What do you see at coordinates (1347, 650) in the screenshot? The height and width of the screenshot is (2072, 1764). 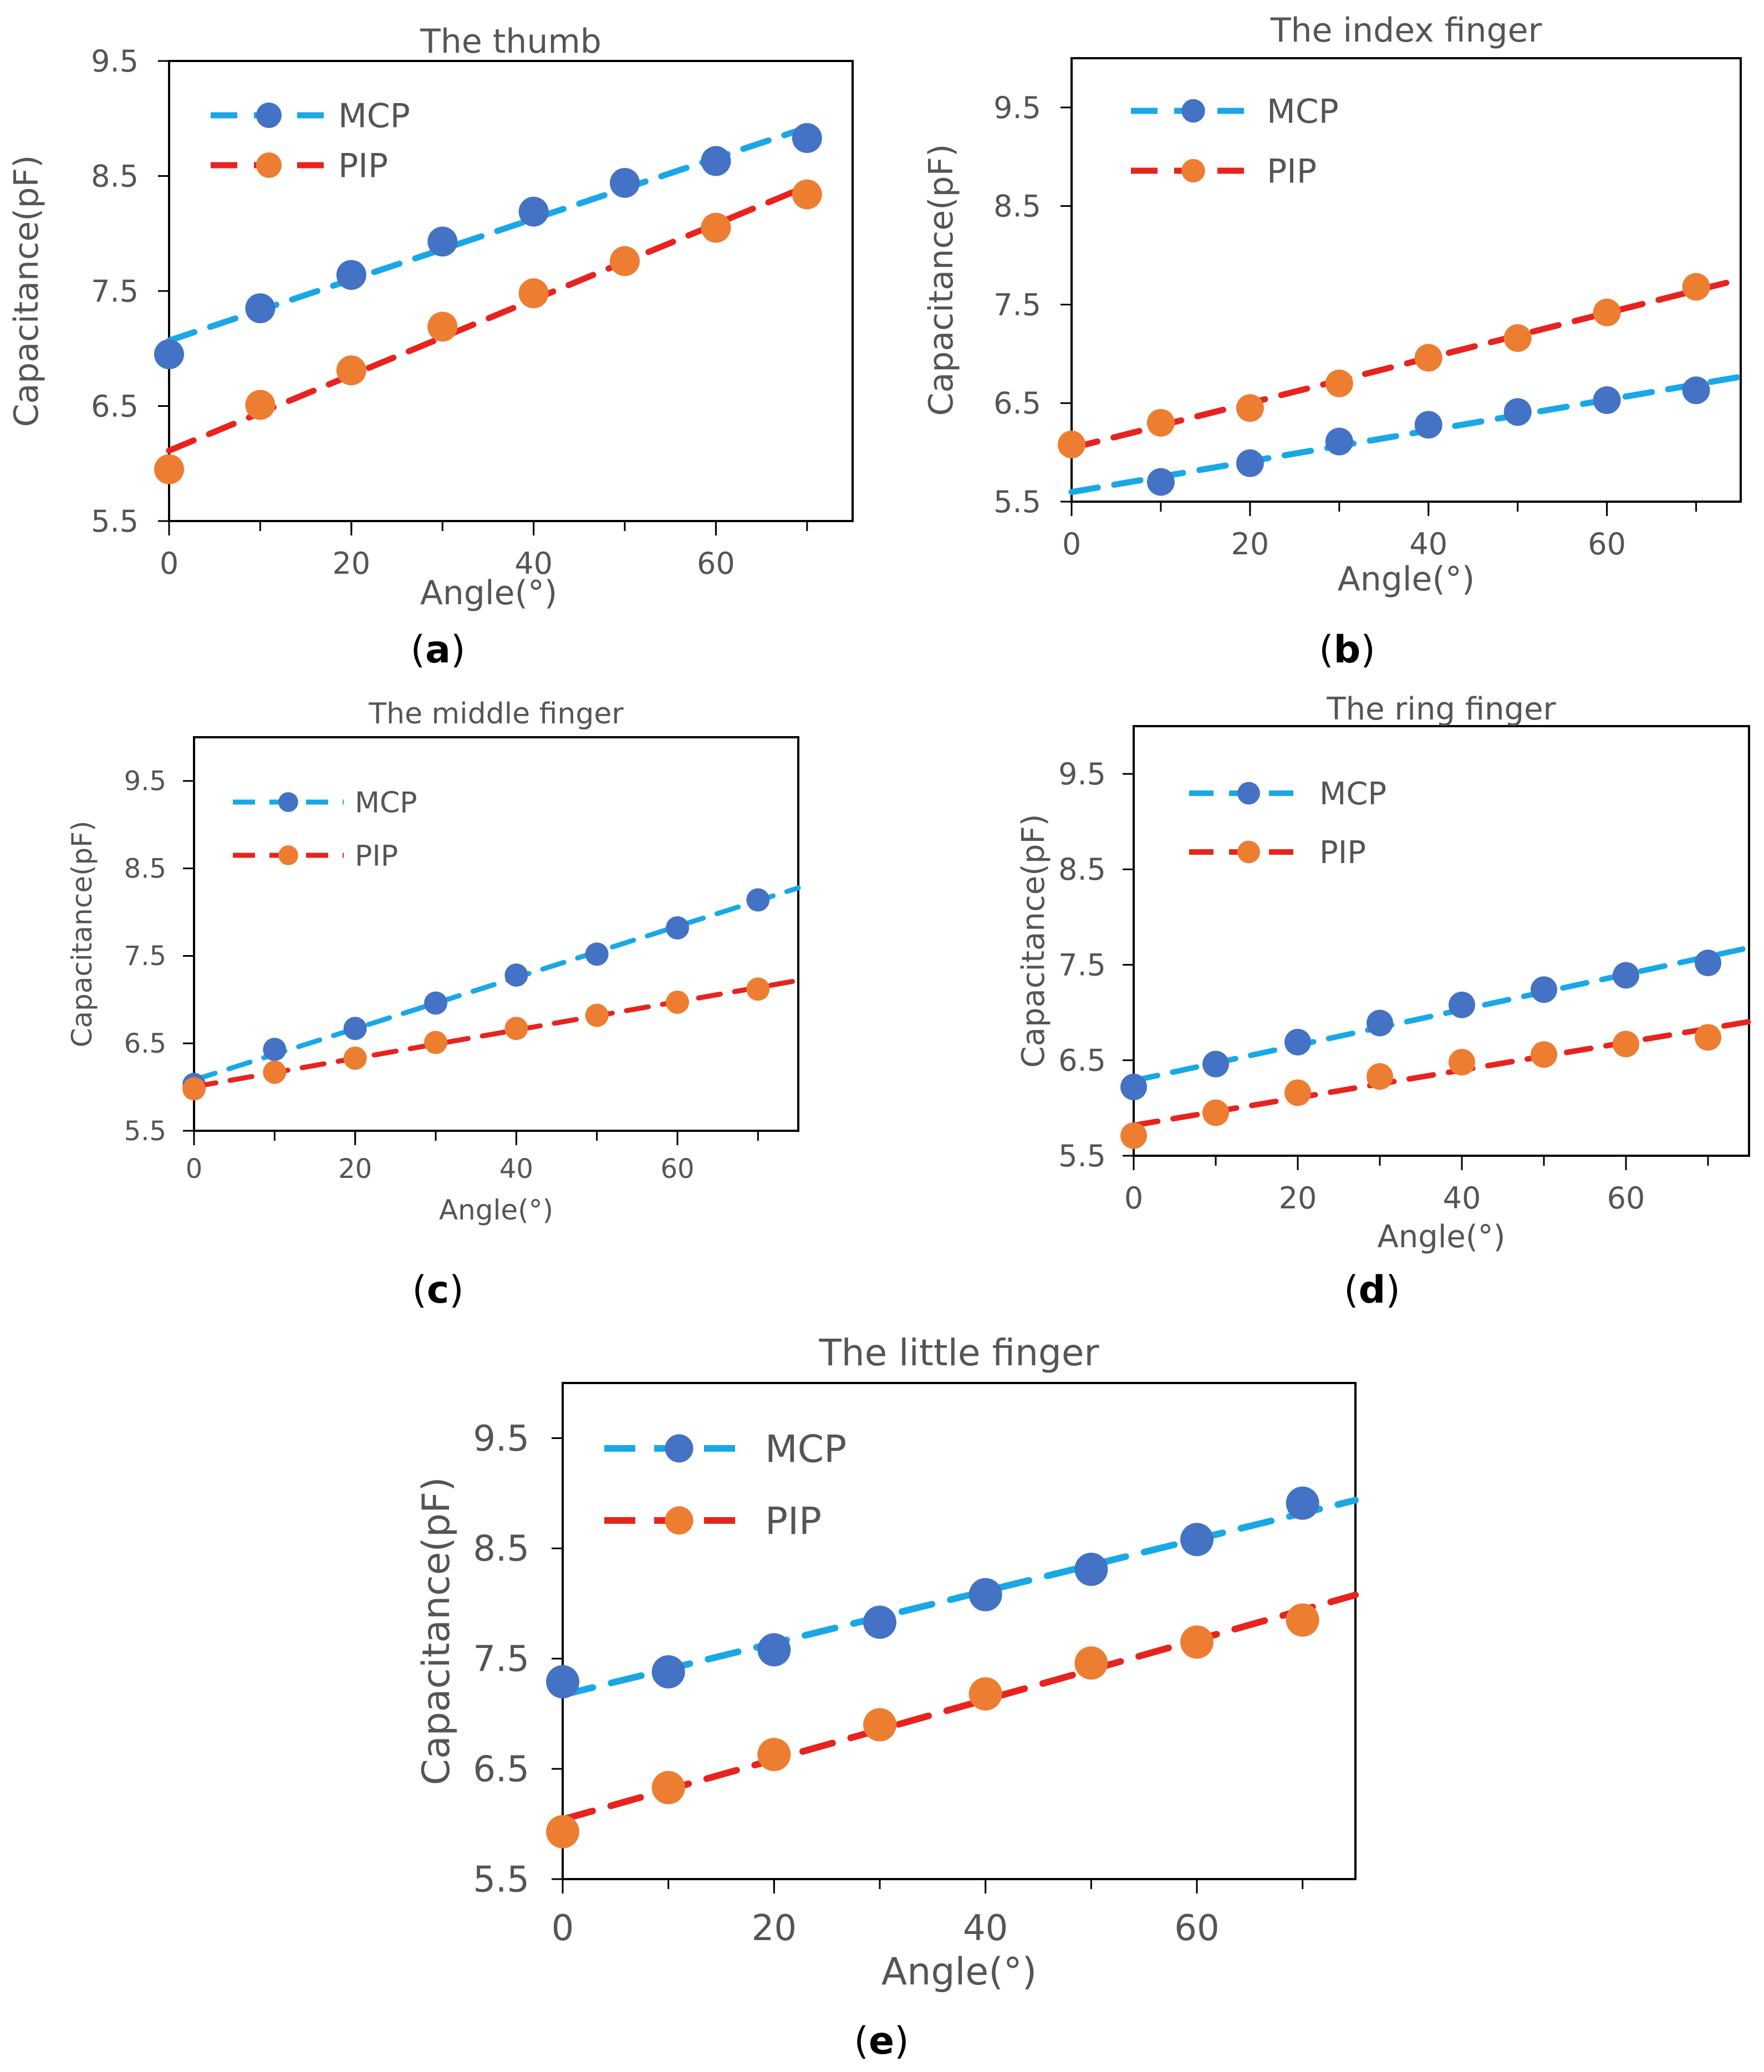 I see `panel-label: (b)` at bounding box center [1347, 650].